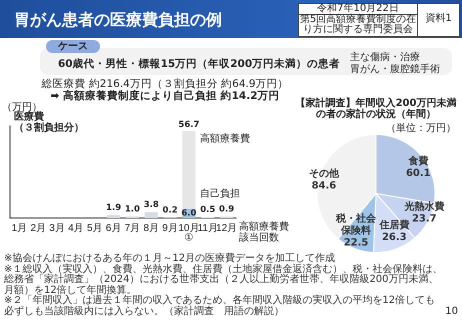 This screenshot has height=320, width=462. What do you see at coordinates (208, 210) in the screenshot?
I see `data-label: 0.5` at bounding box center [208, 210].